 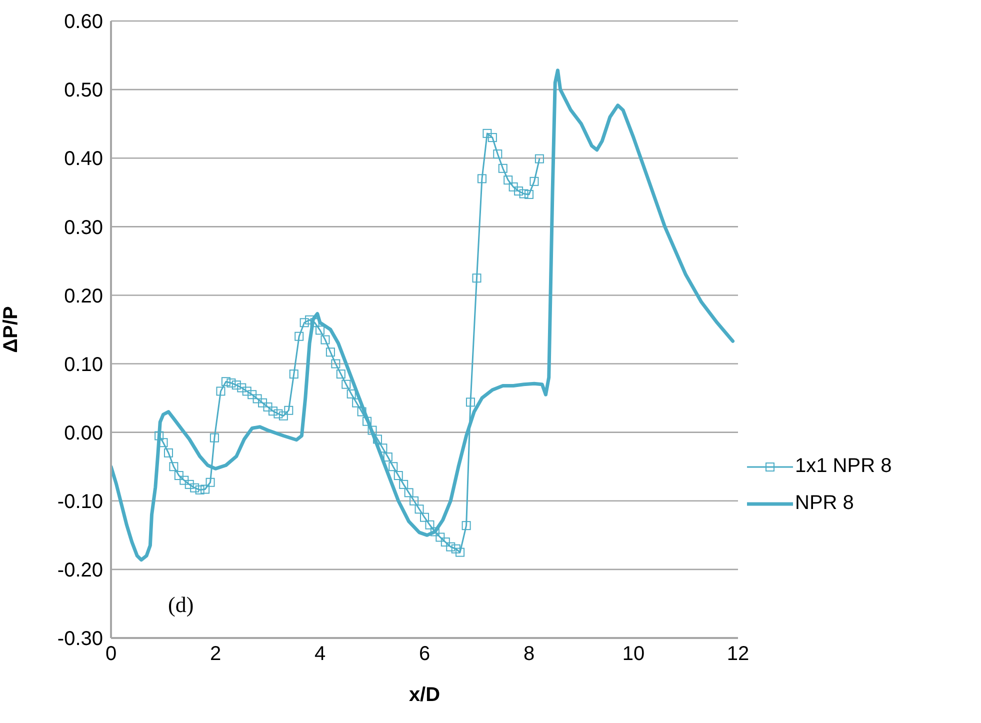 I want to click on x-tick-label: 12, so click(x=738, y=654).